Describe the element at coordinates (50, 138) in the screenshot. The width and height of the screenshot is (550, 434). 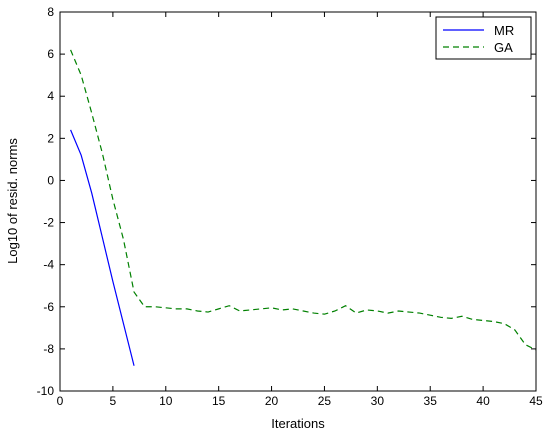
I see `y-tick-label: 2` at that location.